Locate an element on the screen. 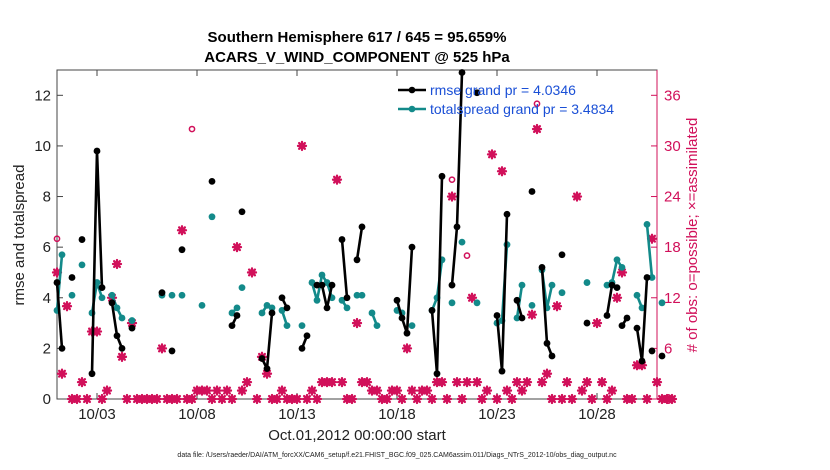 The width and height of the screenshot is (830, 470). legend-rmse-text: rmse grand pr = 4.0346 is located at coordinates (503, 90).